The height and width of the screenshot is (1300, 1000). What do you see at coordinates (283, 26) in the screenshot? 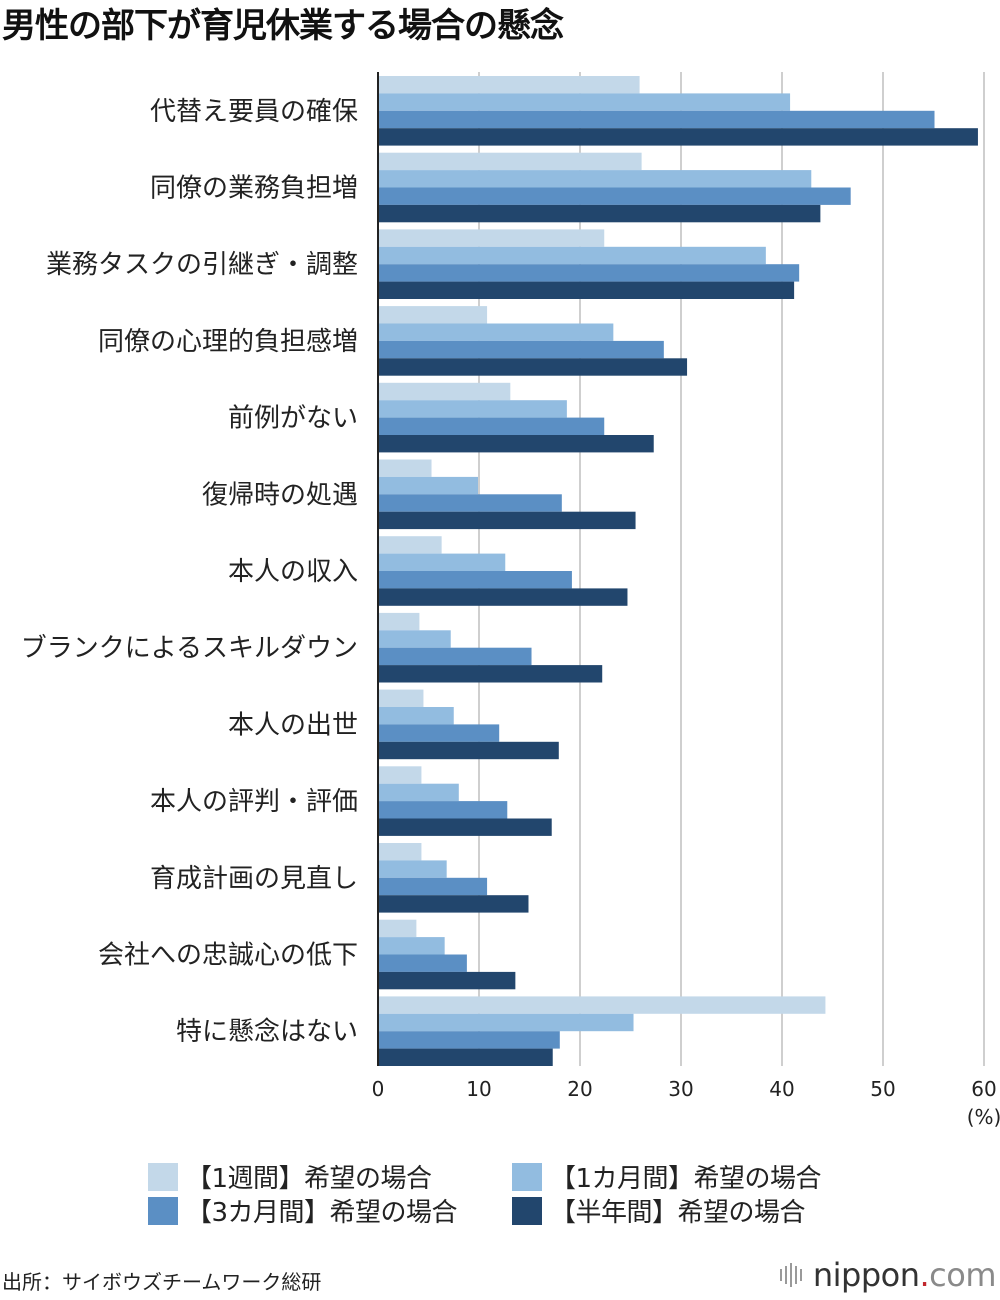
I see `chart-title: 男性の部下が育児休業する場合の懸念` at bounding box center [283, 26].